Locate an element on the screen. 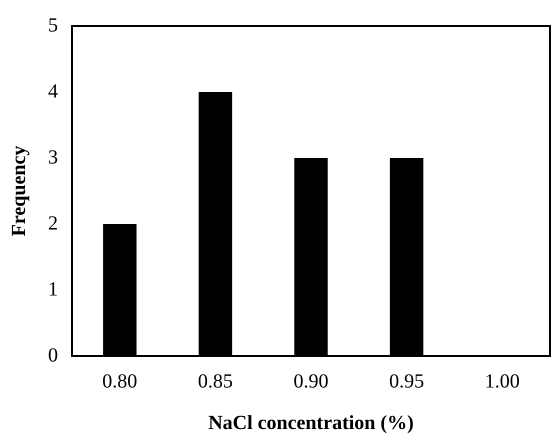  y-tick-label: 4 is located at coordinates (53, 91).